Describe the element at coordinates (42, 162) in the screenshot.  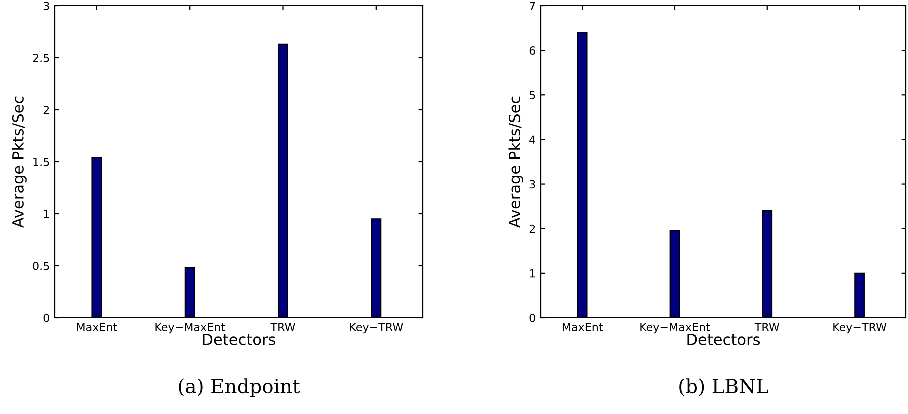
I see `y-tick-label: 1.5` at that location.